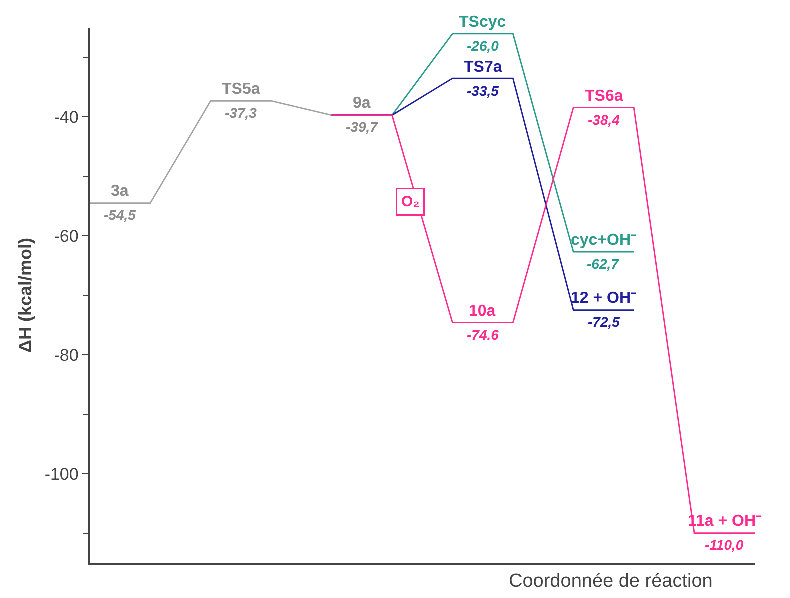 The image size is (790, 598). I want to click on annotation: cyc+OH⁻, so click(604, 240).